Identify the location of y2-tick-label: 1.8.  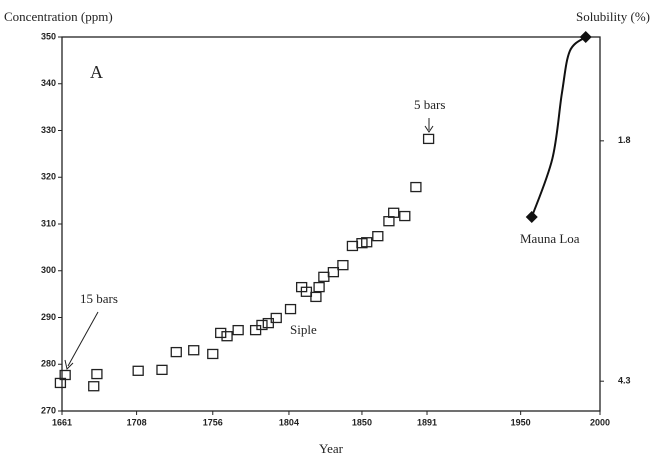
(624, 140).